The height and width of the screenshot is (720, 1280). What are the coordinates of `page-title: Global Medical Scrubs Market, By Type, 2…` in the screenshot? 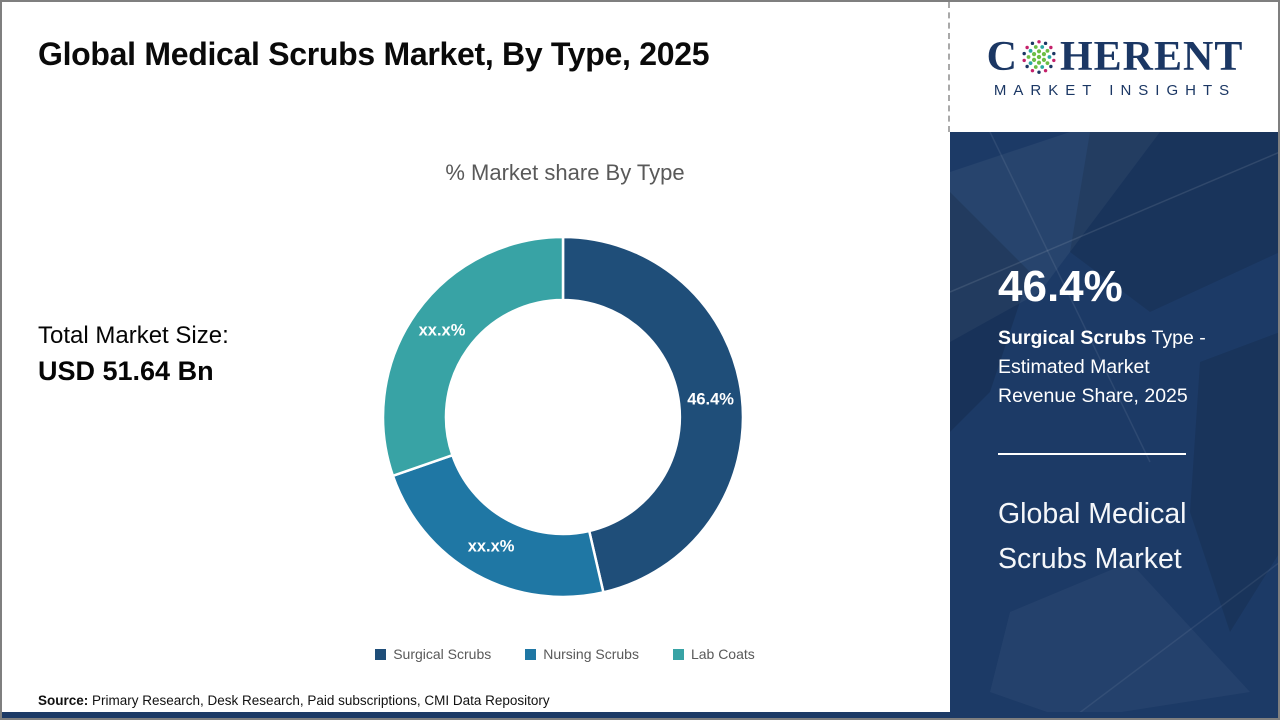 It's located at (374, 54).